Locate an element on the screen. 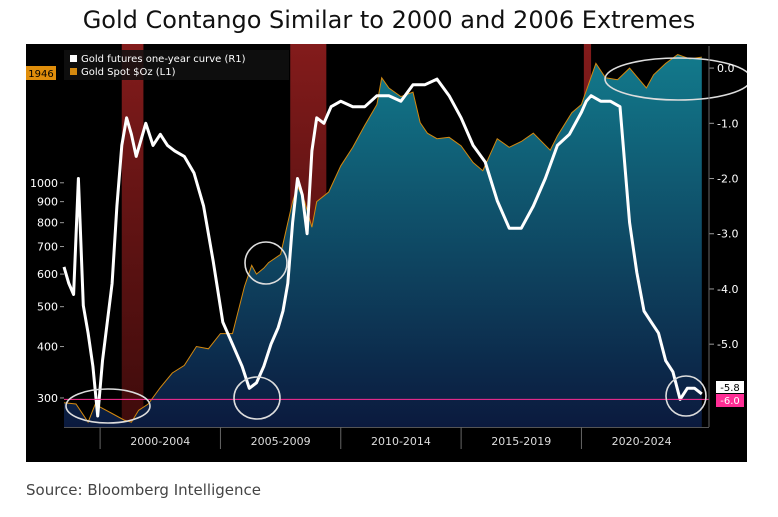 The height and width of the screenshot is (517, 778). y-right-tick-label: -4.0 is located at coordinates (727, 289).